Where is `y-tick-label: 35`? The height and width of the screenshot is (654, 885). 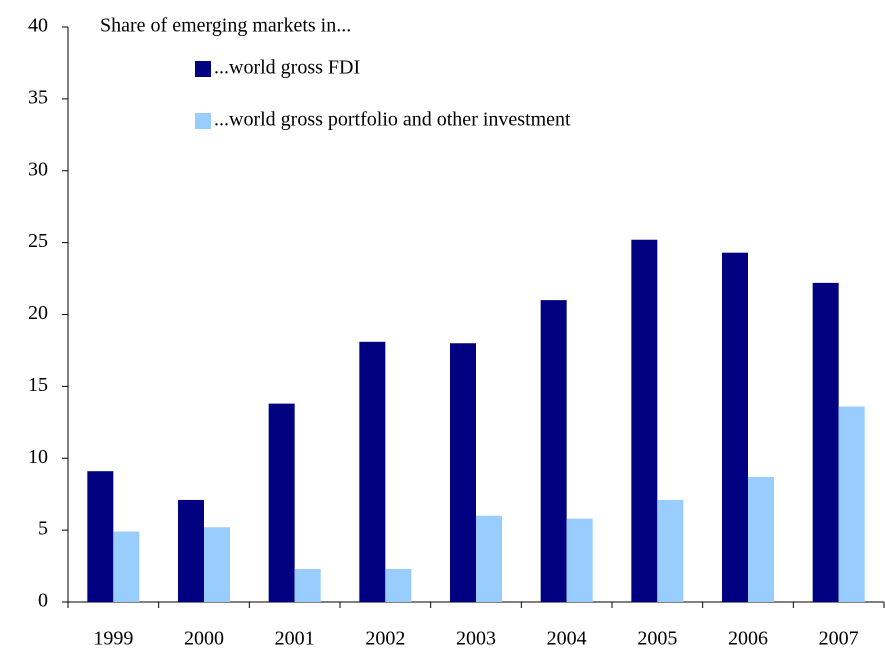
y-tick-label: 35 is located at coordinates (38, 97).